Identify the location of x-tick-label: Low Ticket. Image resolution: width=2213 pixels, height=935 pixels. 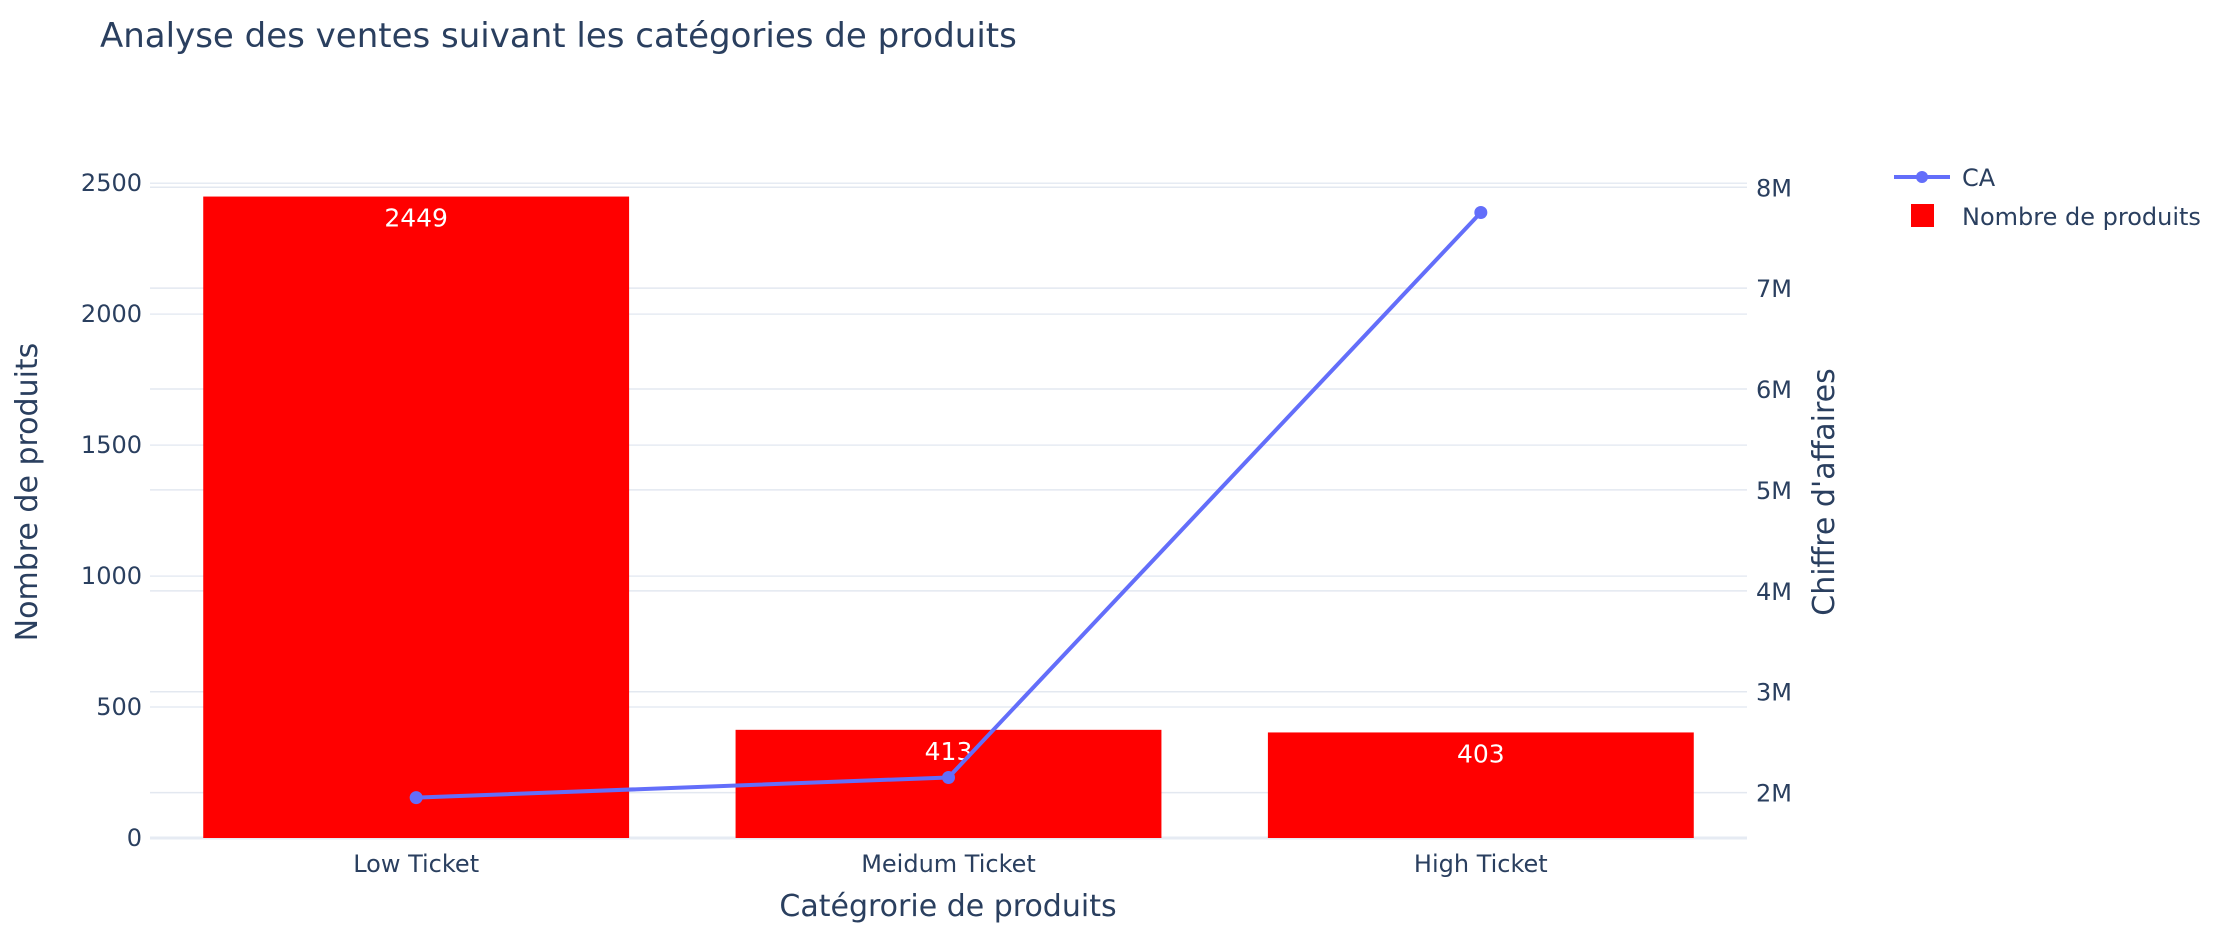
(416, 864).